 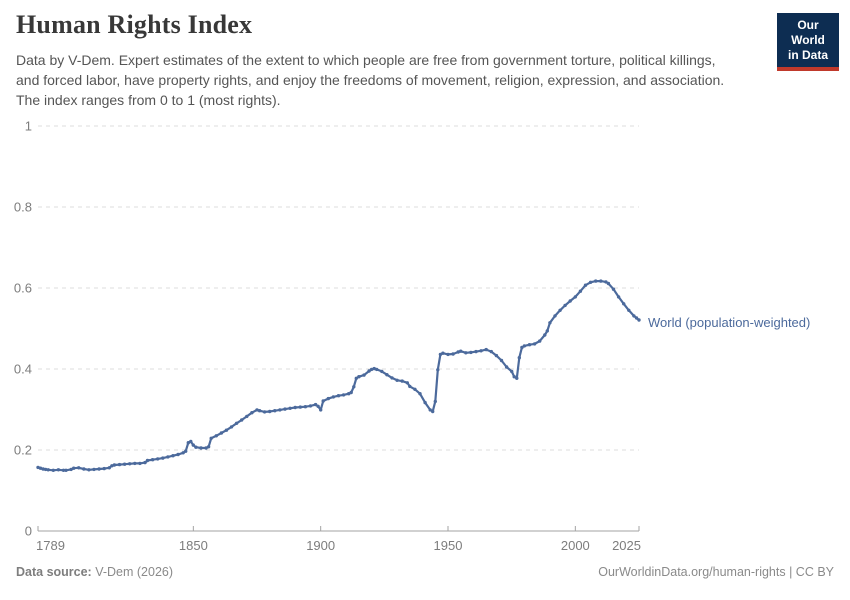 I want to click on x-axis-tick-label: 1850, so click(x=193, y=545).